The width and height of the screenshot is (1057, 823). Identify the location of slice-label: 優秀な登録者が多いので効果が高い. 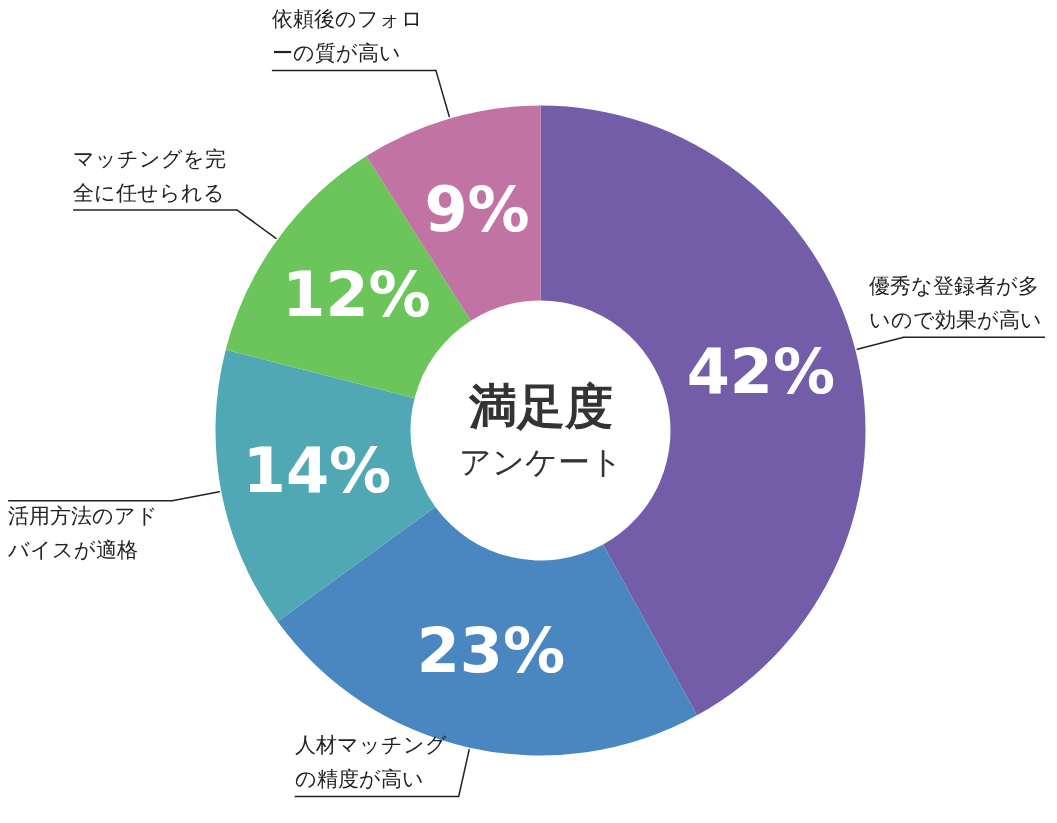
(955, 303).